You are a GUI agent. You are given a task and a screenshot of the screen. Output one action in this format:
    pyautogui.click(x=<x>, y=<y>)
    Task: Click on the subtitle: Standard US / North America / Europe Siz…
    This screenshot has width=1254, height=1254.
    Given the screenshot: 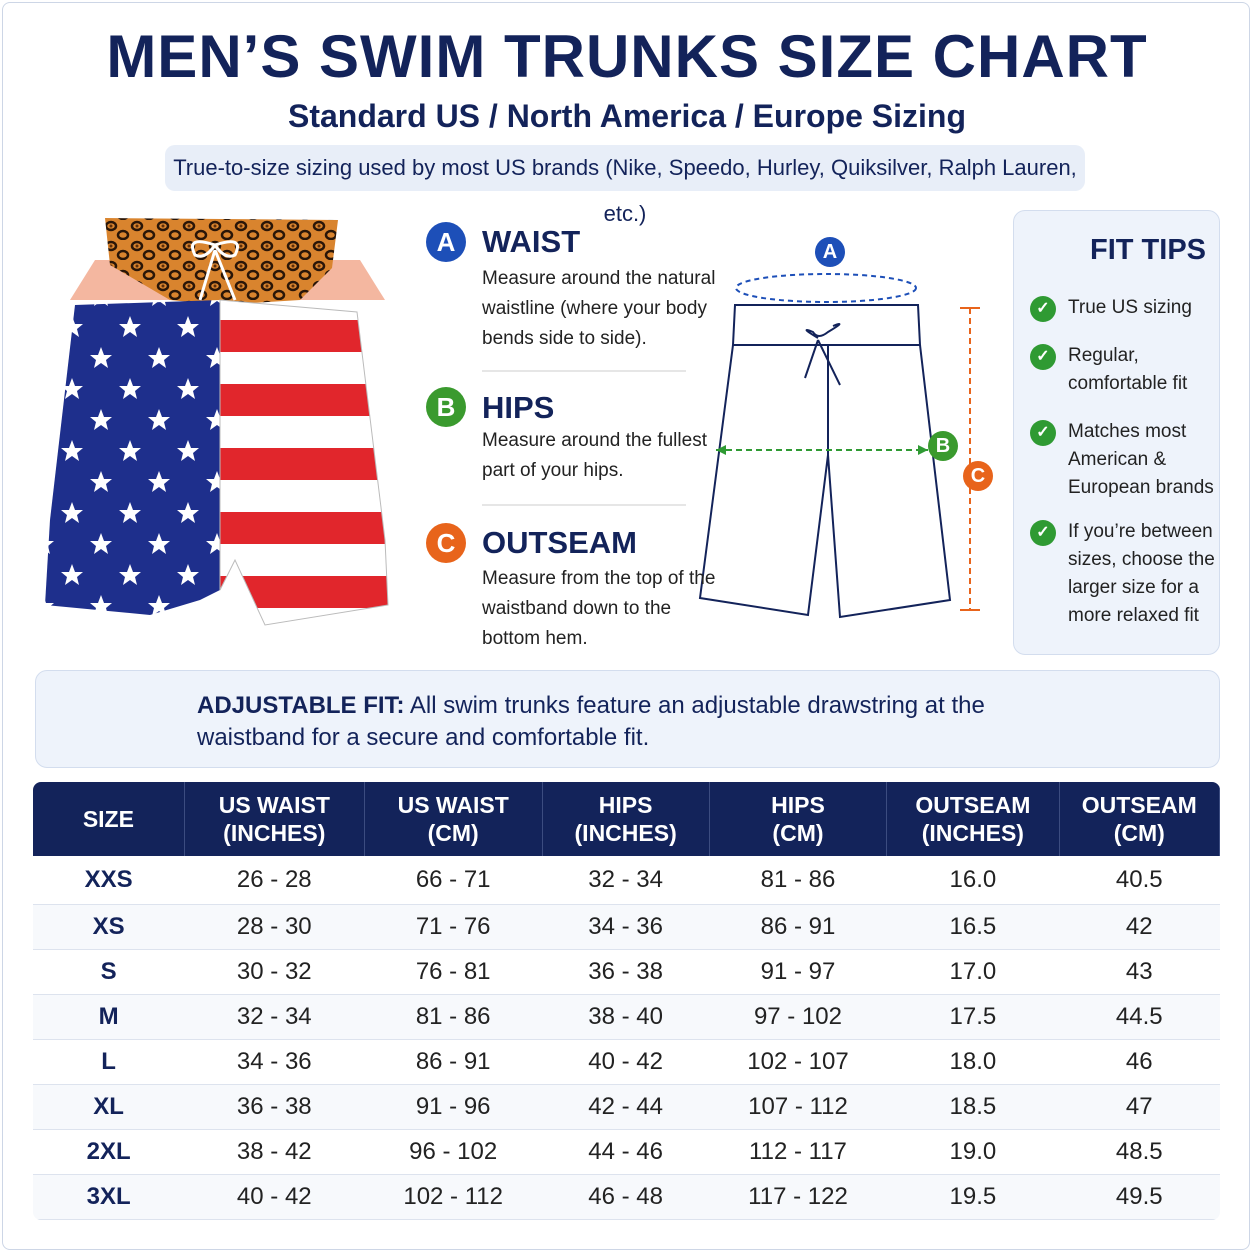 What is the action you would take?
    pyautogui.click(x=627, y=116)
    